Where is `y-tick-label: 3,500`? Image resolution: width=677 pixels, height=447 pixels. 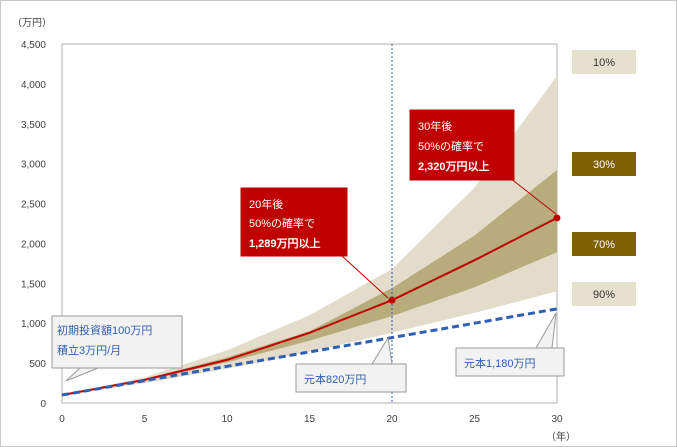 y-tick-label: 3,500 is located at coordinates (33, 125).